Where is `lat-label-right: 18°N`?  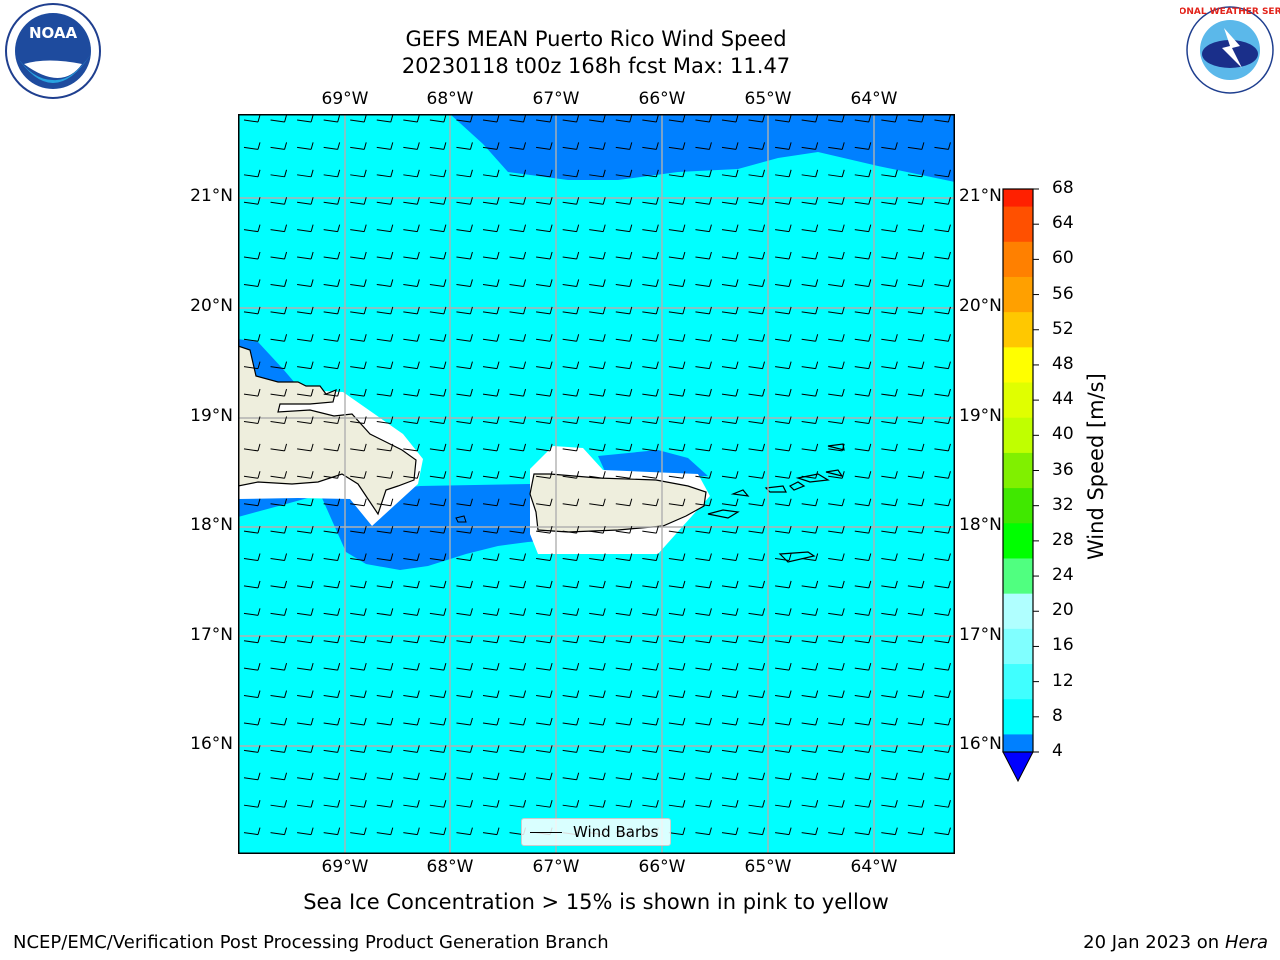 lat-label-right: 18°N is located at coordinates (980, 525).